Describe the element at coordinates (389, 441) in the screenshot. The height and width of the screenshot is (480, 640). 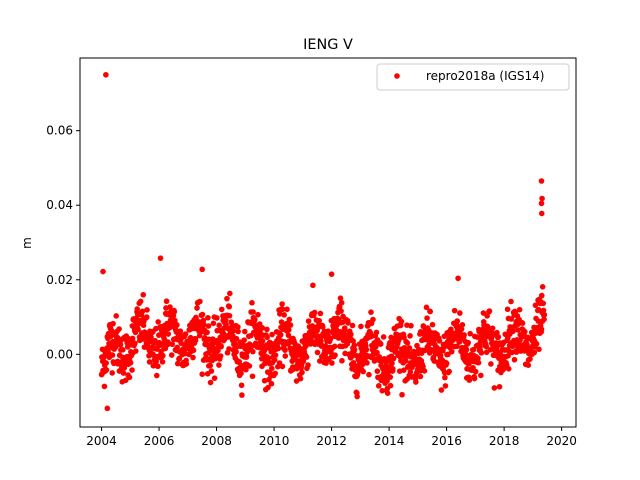
I see `x-tick-label: 2014` at that location.